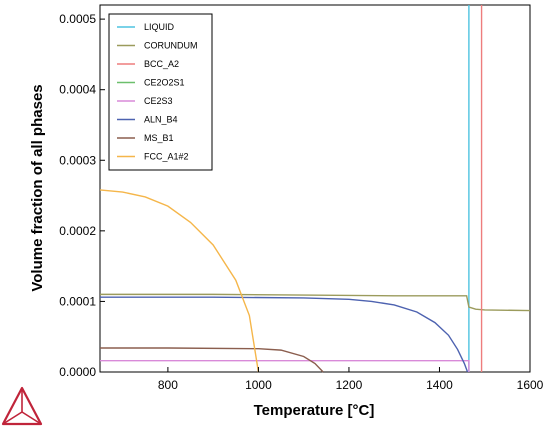 The height and width of the screenshot is (437, 550). Describe the element at coordinates (77, 19) in the screenshot. I see `y-tick-label: 0.0005` at that location.